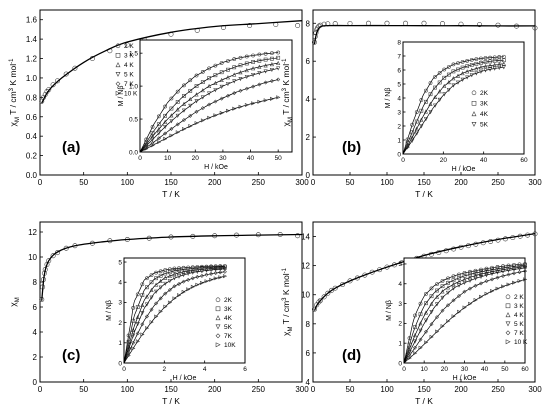 Image resolution: width=550 pixels, height=414 pixels. Describe the element at coordinates (171, 389) in the screenshot. I see `x-tick-label: 150` at that location.